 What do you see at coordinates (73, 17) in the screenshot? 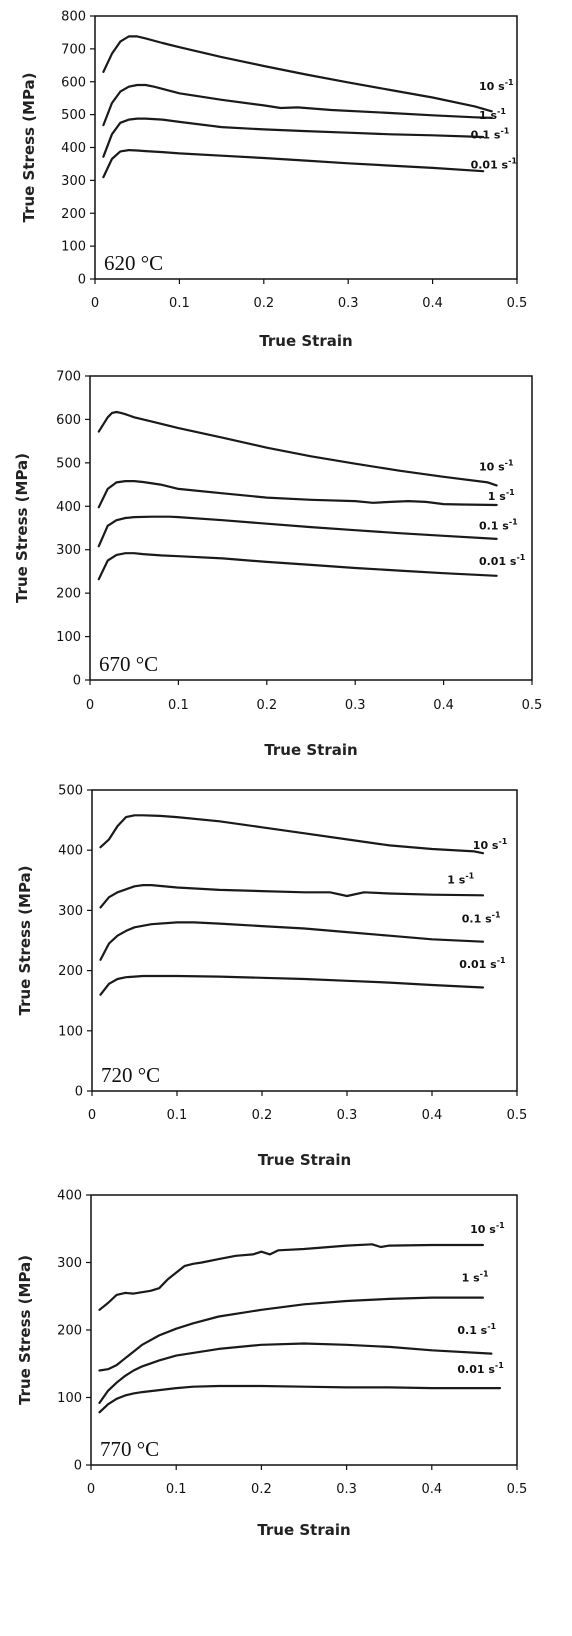
I see `y-tick-label: 800` at bounding box center [73, 17].